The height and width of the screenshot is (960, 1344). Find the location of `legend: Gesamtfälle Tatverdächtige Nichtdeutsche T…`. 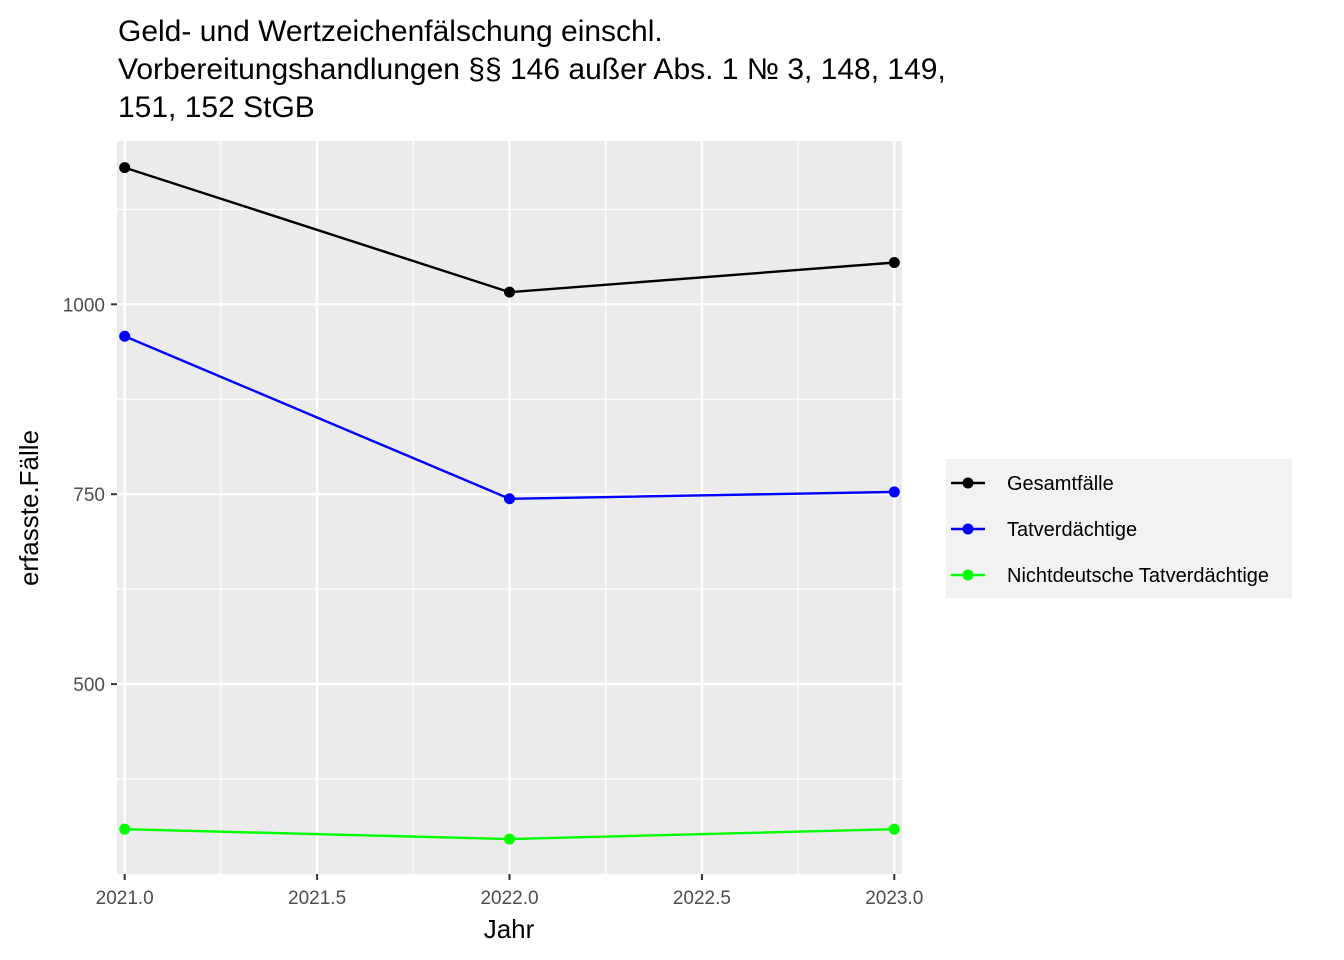

legend: Gesamtfälle Tatverdächtige Nichtdeutsche T… is located at coordinates (1119, 528).